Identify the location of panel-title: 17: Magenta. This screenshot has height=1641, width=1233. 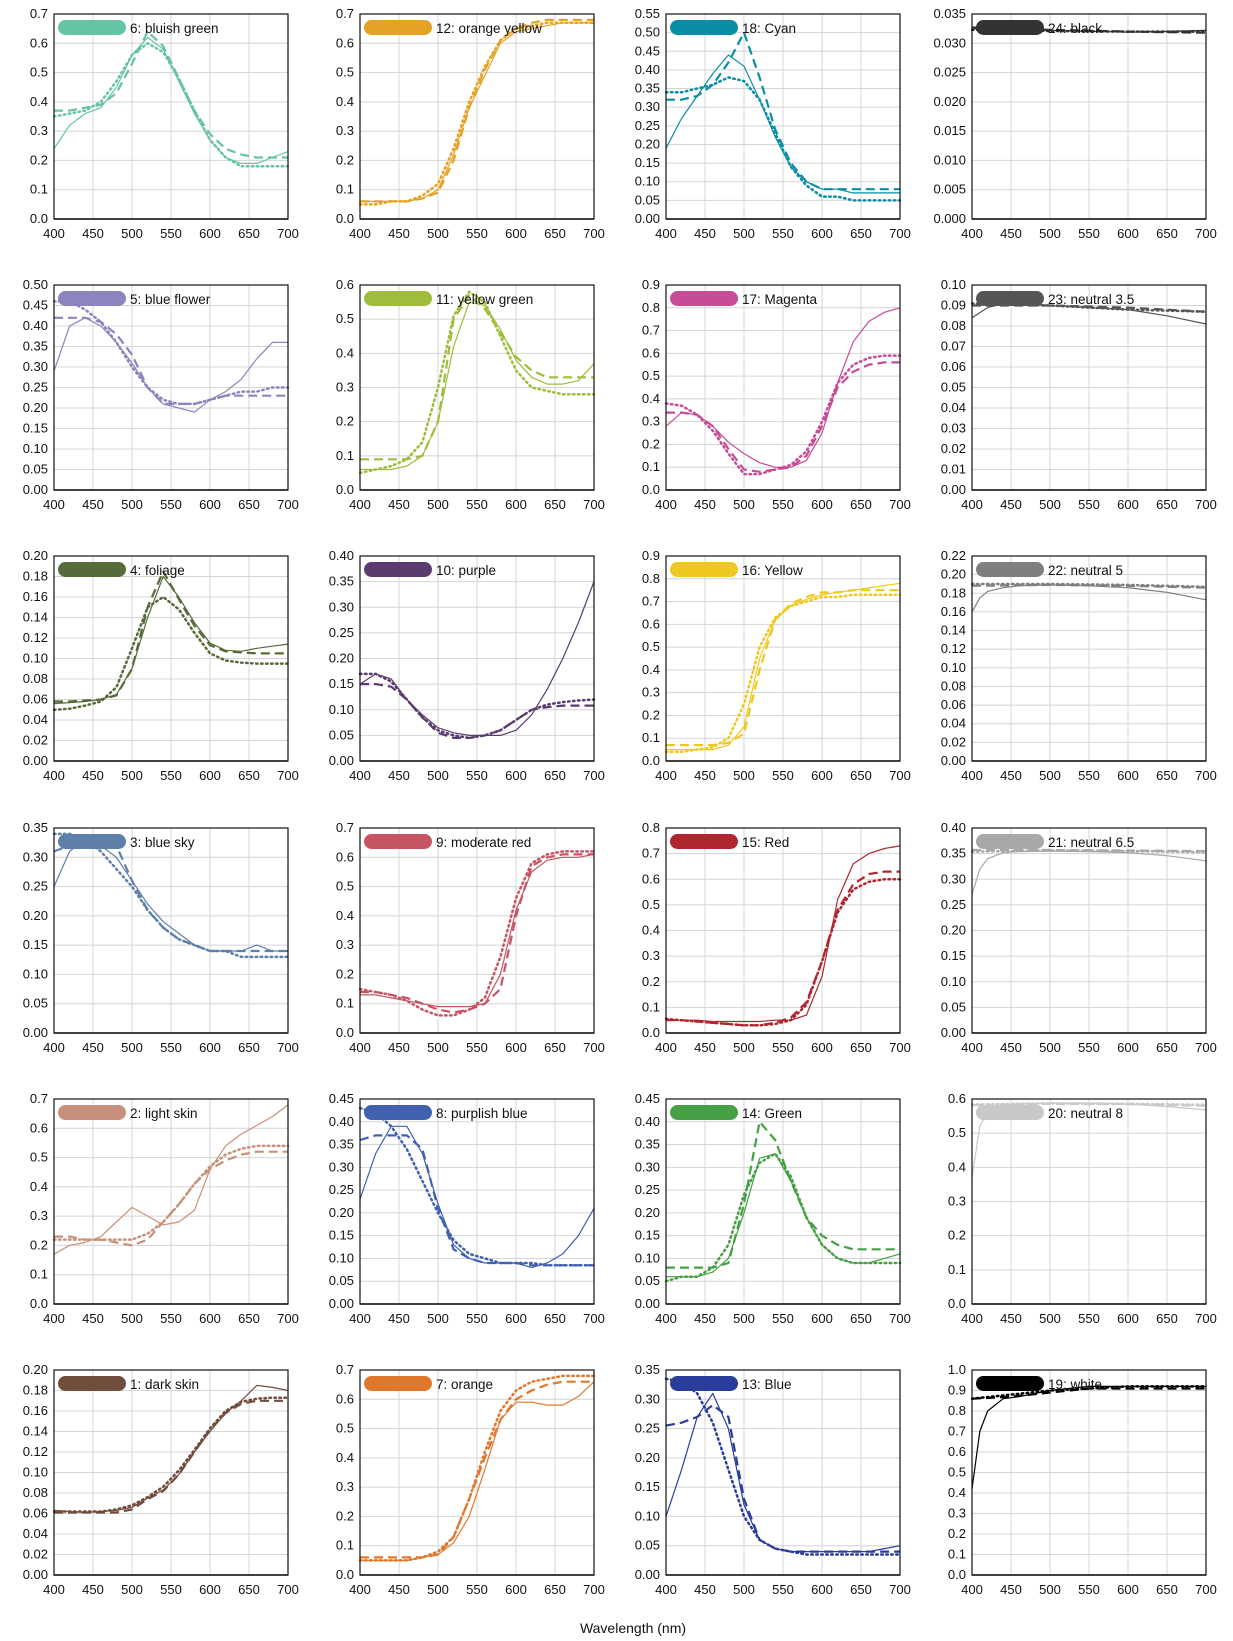
(780, 299).